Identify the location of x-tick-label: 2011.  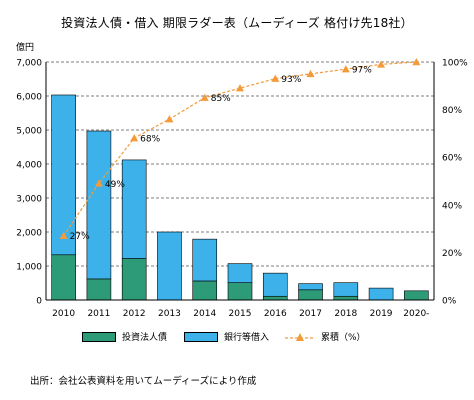
(98, 314).